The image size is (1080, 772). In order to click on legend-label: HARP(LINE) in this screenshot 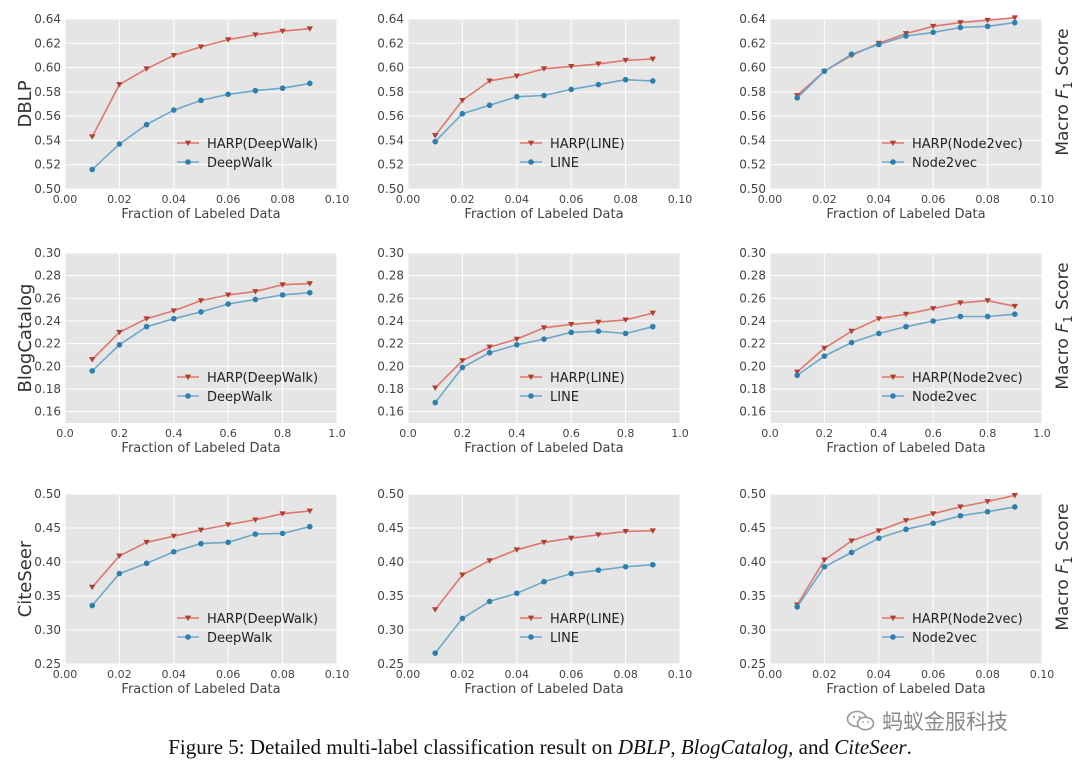, I will do `click(587, 378)`.